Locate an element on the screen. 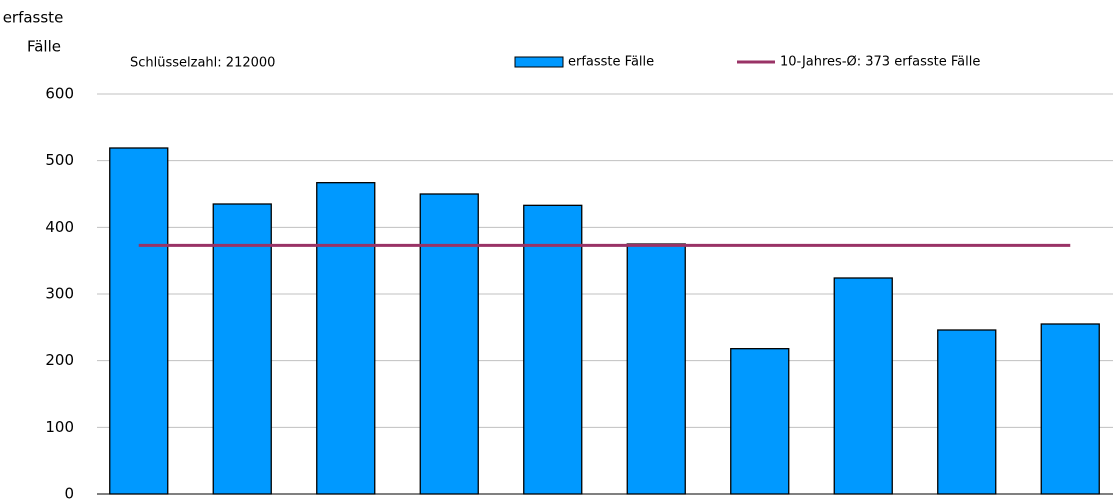  y-tick-label: 100 is located at coordinates (59, 427).